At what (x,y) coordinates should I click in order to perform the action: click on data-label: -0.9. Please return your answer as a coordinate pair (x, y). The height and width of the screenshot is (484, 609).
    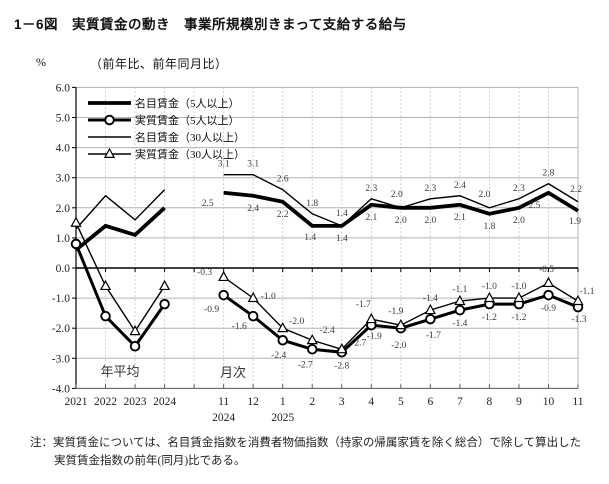
    Looking at the image, I should click on (211, 310).